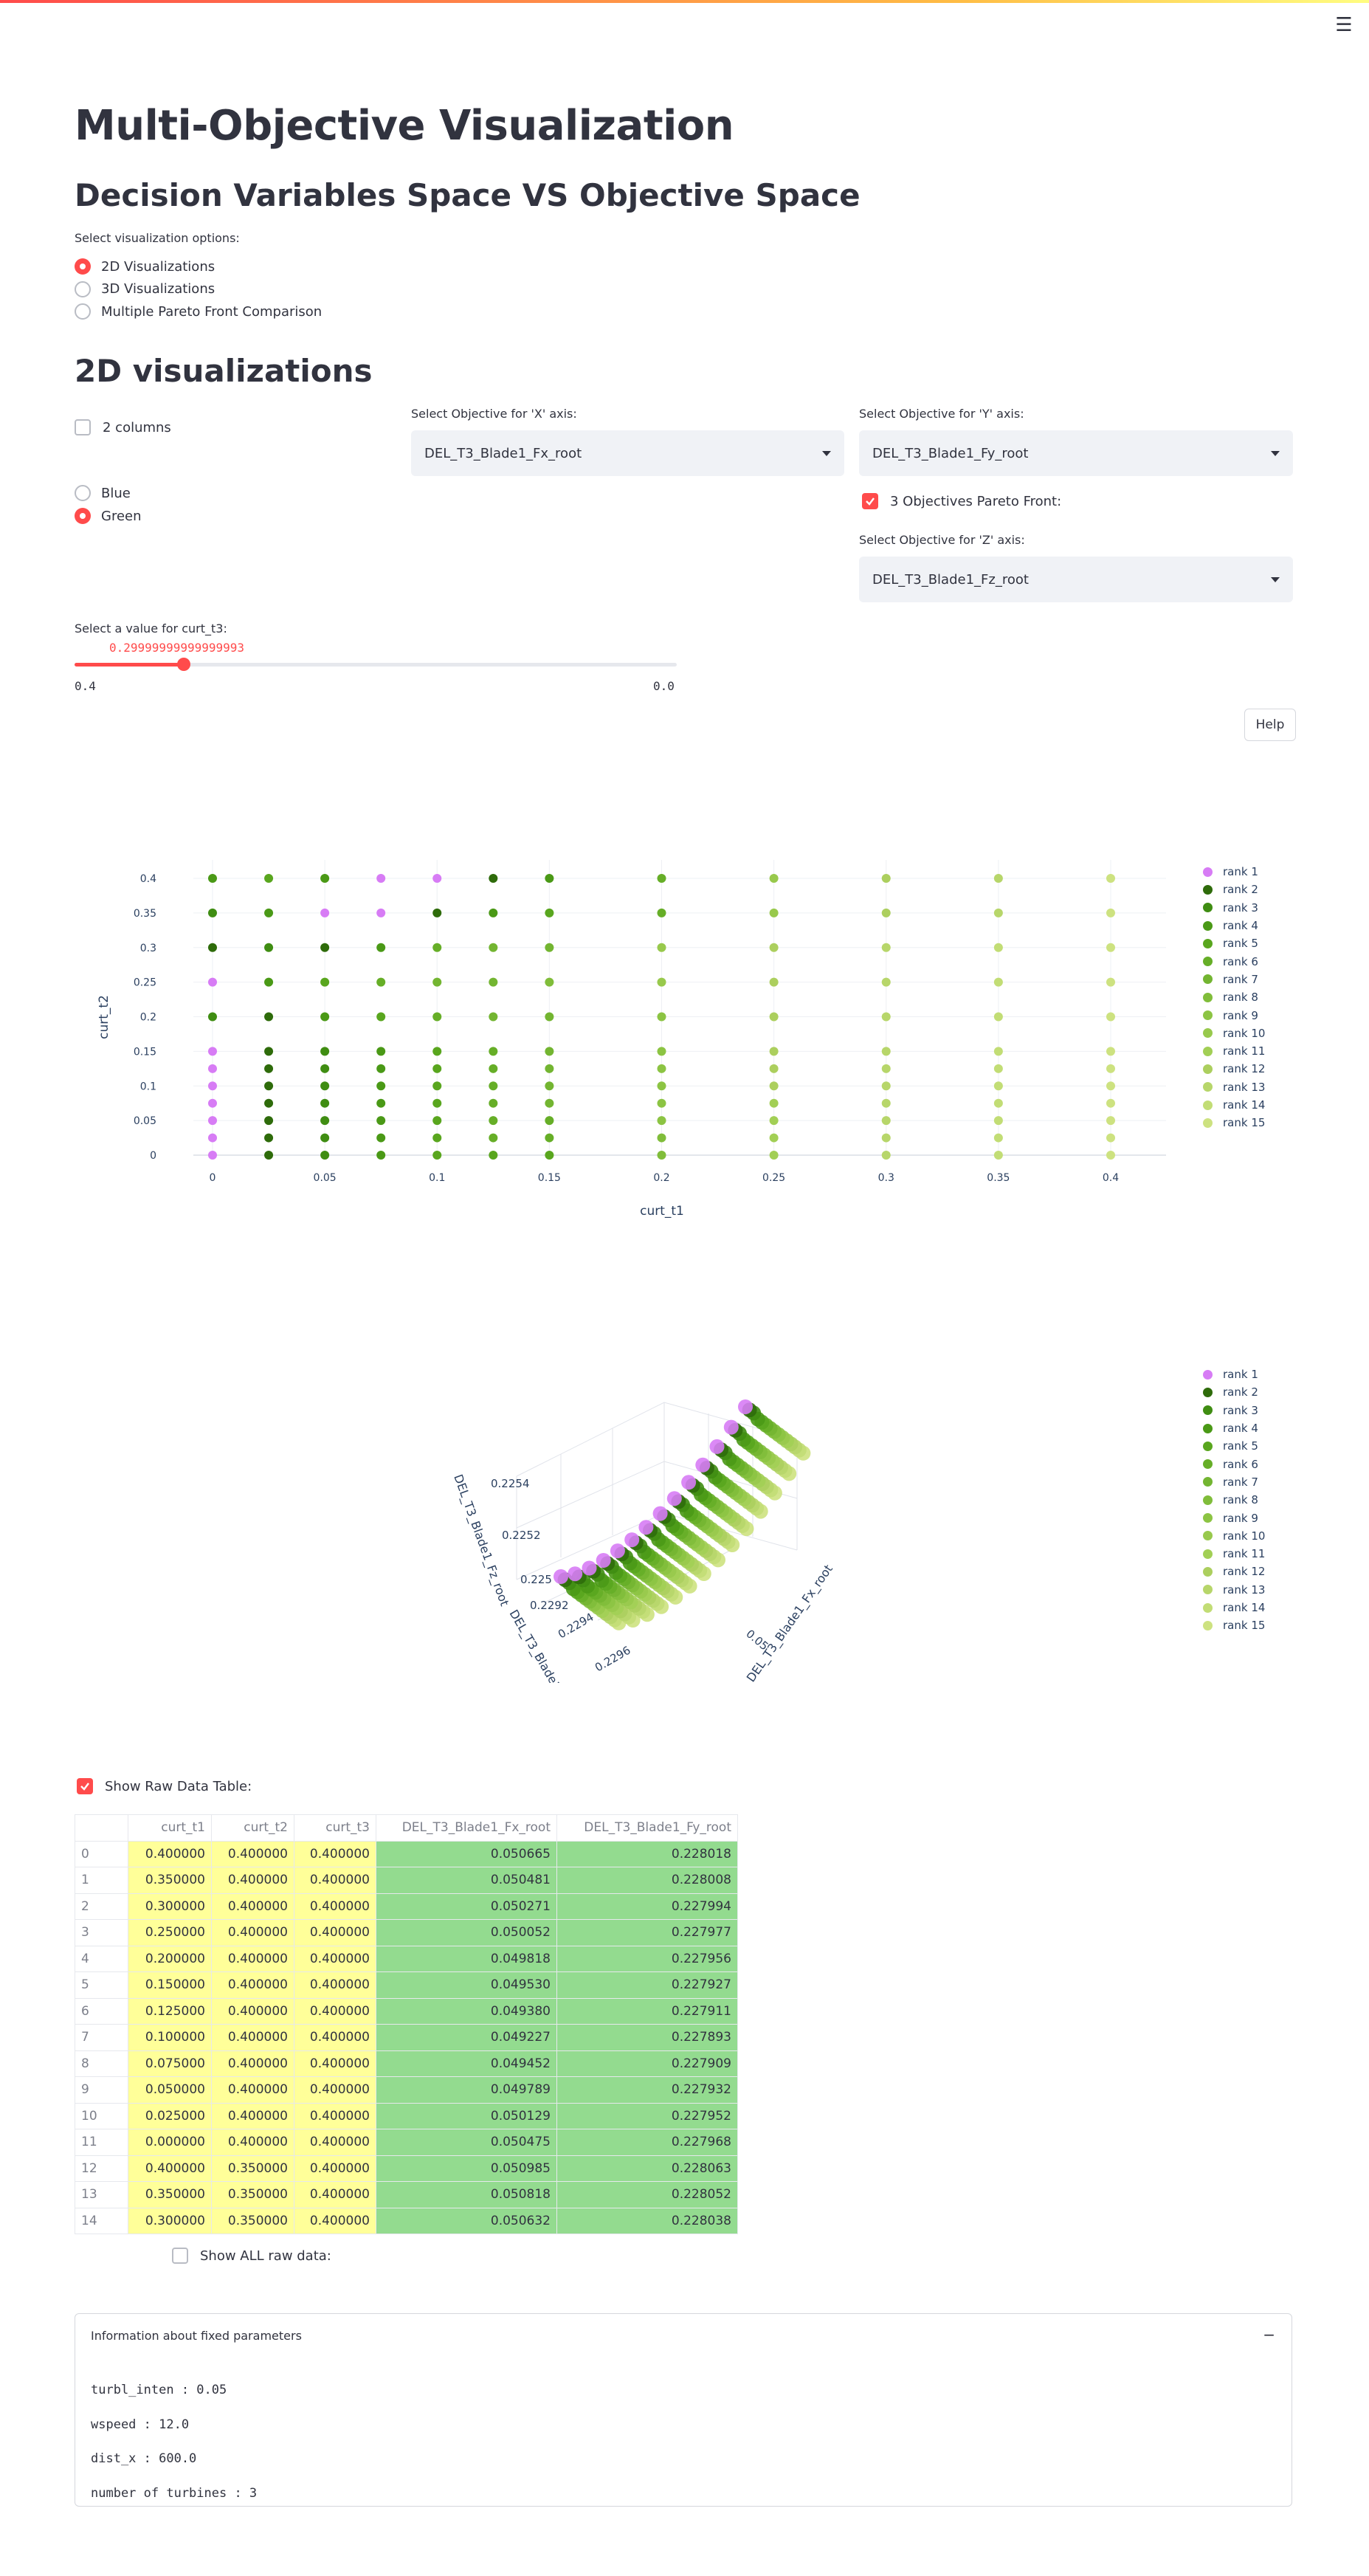 This screenshot has width=1369, height=2576. Describe the element at coordinates (870, 501) in the screenshot. I see `checkbox-box-checked` at that location.